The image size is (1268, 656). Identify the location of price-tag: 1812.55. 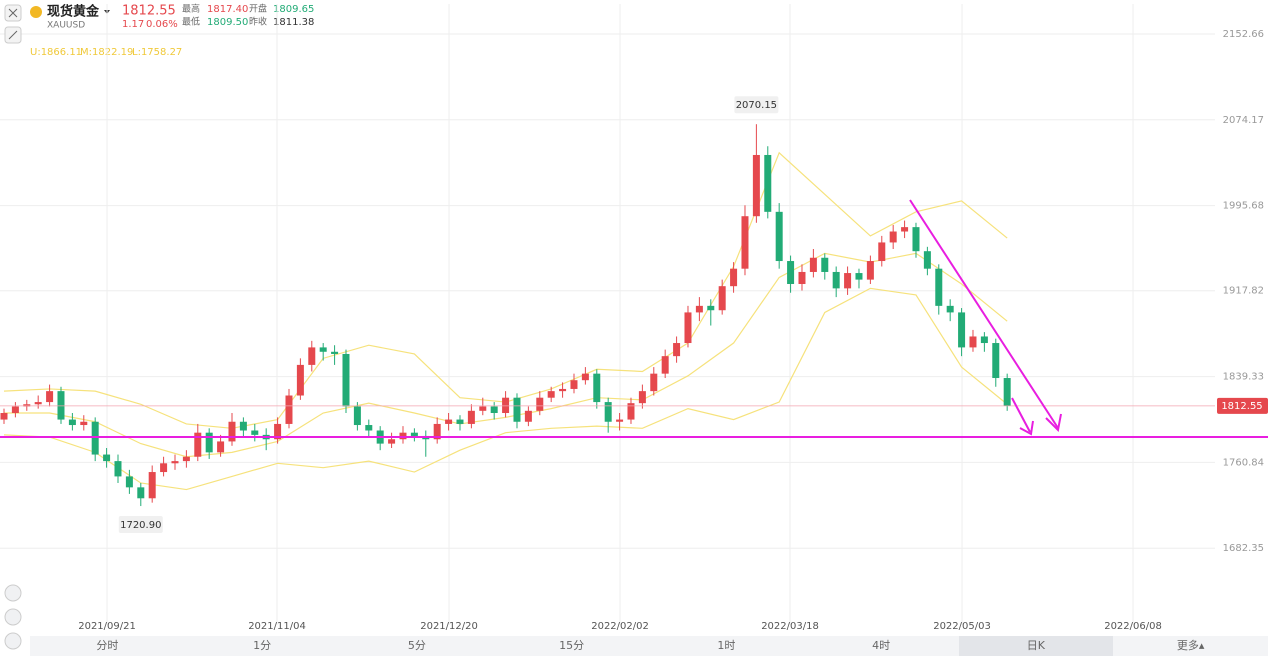
(1241, 406).